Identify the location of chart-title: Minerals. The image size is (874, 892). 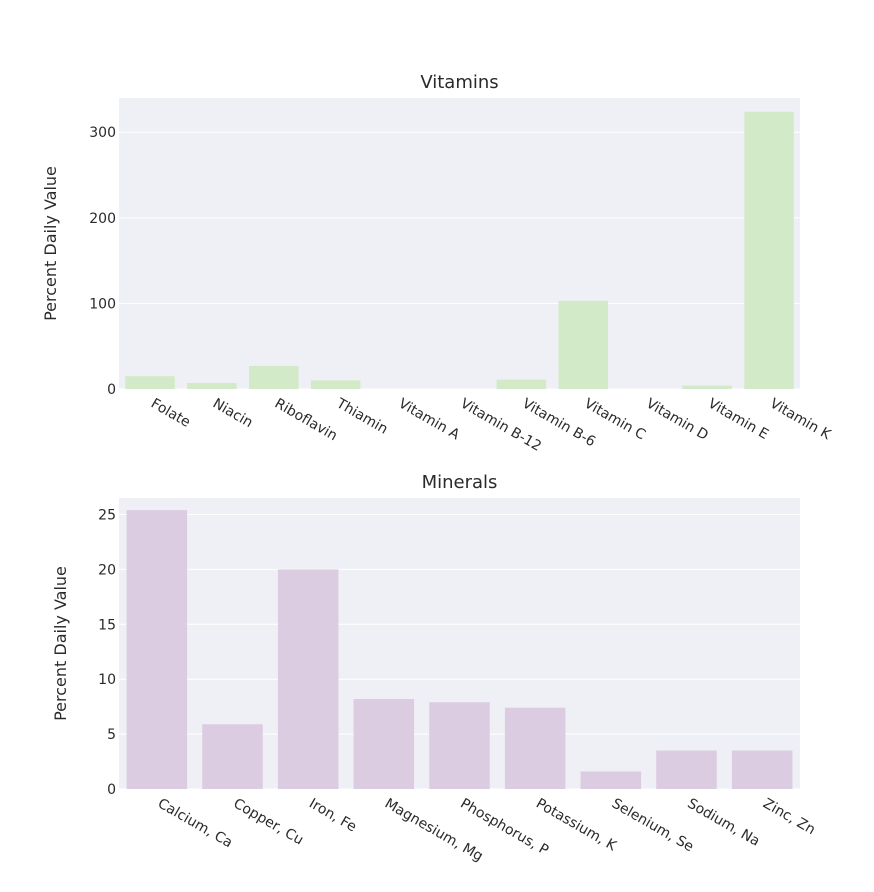
(460, 482).